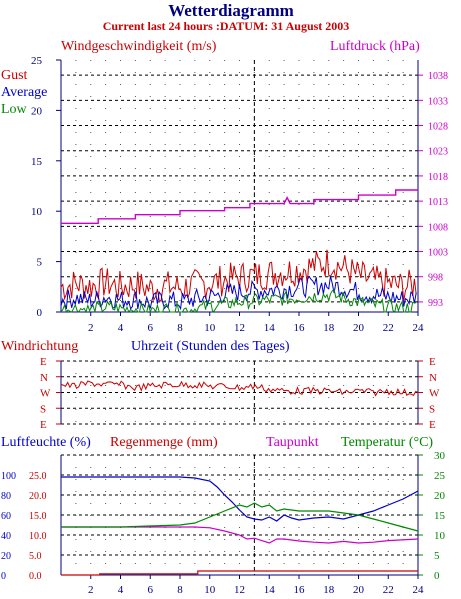  I want to click on wind-speed-tick-label: 0, so click(40, 313).